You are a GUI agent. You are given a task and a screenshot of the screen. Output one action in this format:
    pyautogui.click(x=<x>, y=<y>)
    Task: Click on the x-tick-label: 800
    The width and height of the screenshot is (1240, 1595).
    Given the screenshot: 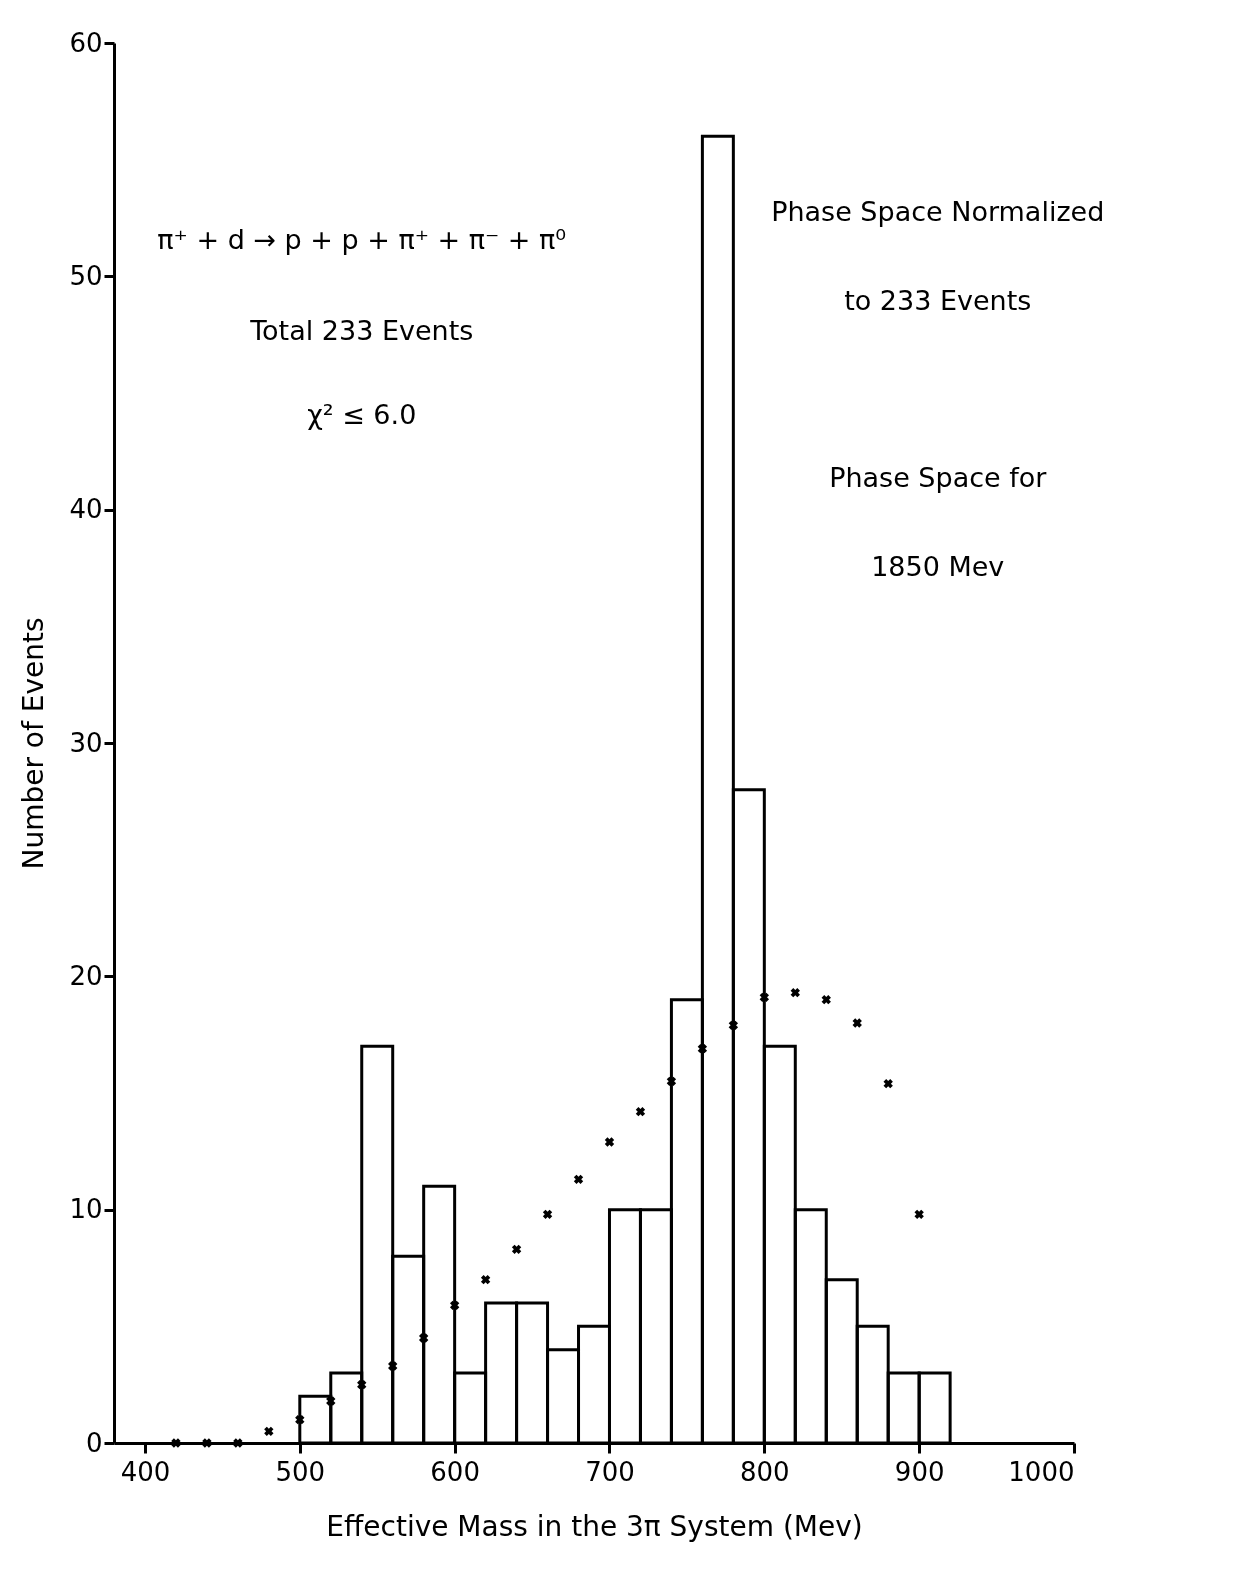 What is the action you would take?
    pyautogui.click(x=765, y=1471)
    